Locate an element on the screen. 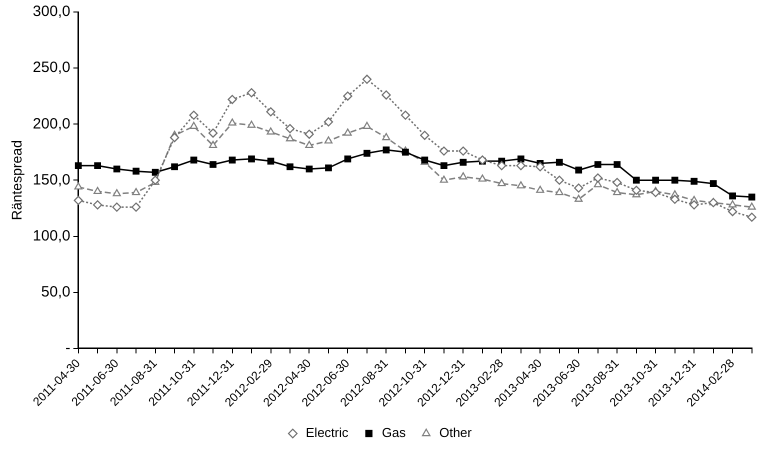 The image size is (765, 460). y-tick-label: 150,0 is located at coordinates (51, 179).